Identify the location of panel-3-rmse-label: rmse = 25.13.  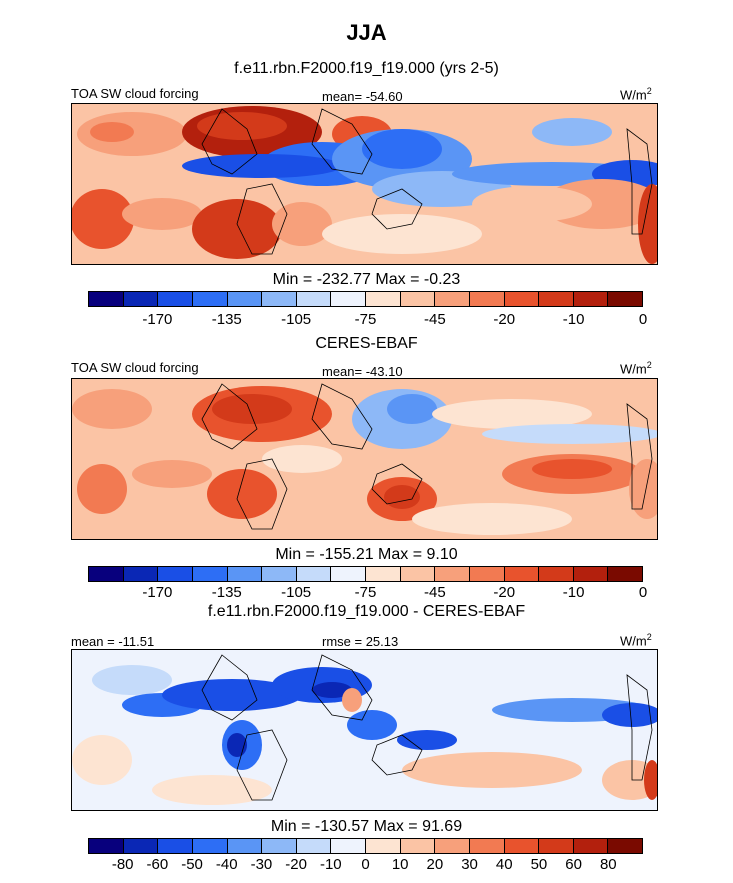
(360, 641).